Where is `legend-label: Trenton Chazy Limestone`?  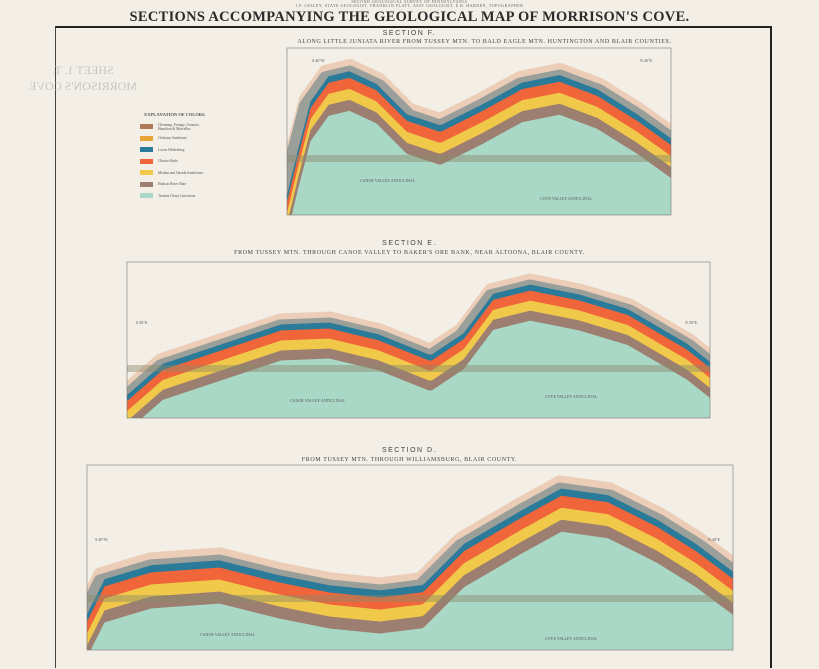 legend-label: Trenton Chazy Limestone is located at coordinates (177, 195).